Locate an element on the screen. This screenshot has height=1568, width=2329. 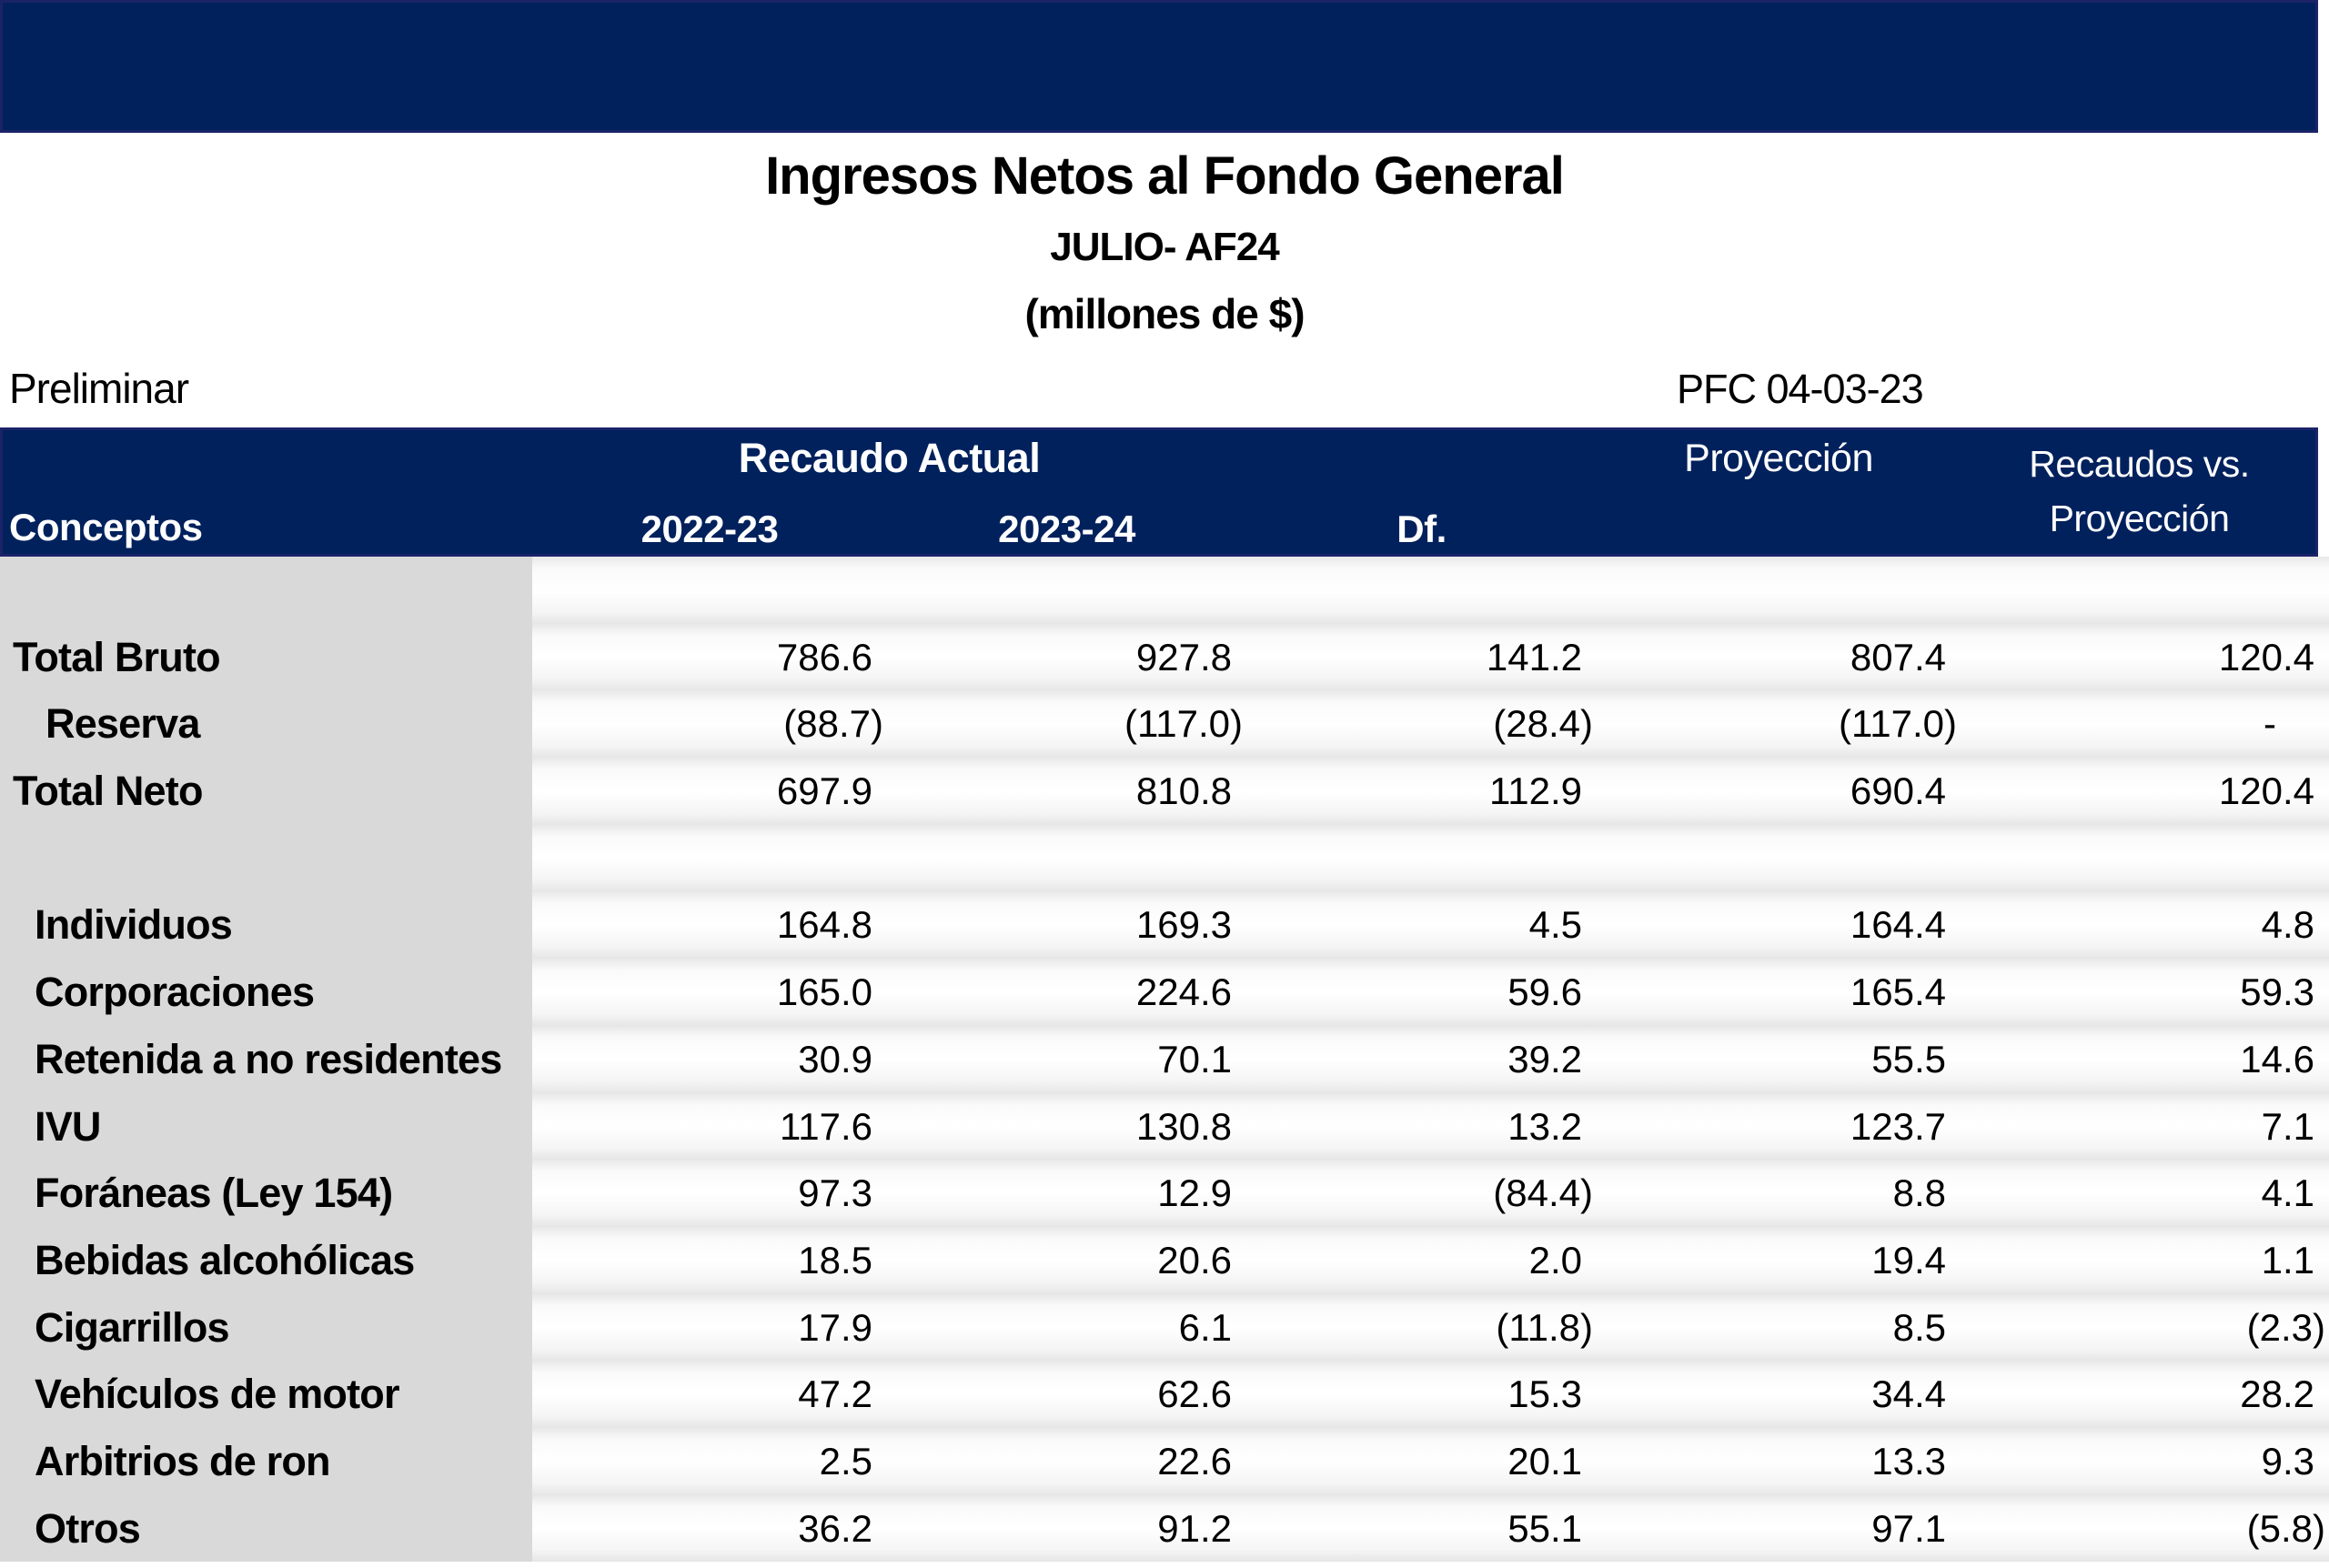
value-cell: 70.1 is located at coordinates (1194, 1059).